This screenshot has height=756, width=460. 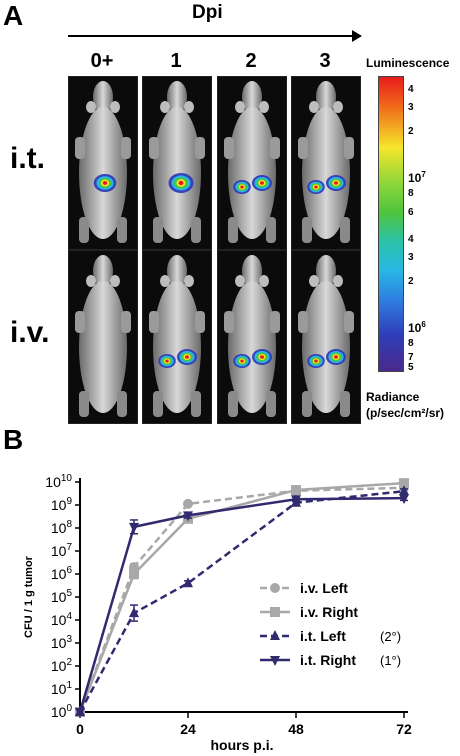 What do you see at coordinates (62, 711) in the screenshot?
I see `y-tick-label: 10⁰` at bounding box center [62, 711].